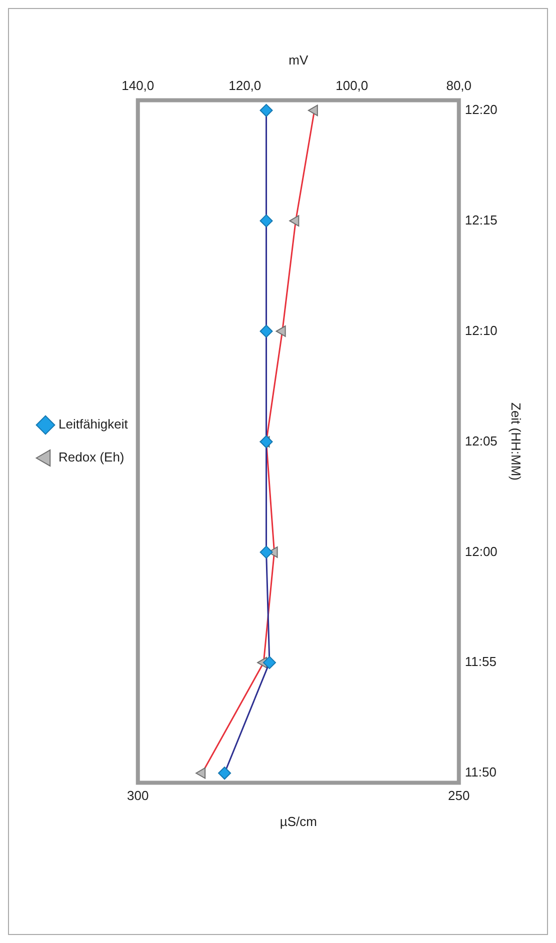  Describe the element at coordinates (481, 330) in the screenshot. I see `y-tick-label: 12:10` at that location.